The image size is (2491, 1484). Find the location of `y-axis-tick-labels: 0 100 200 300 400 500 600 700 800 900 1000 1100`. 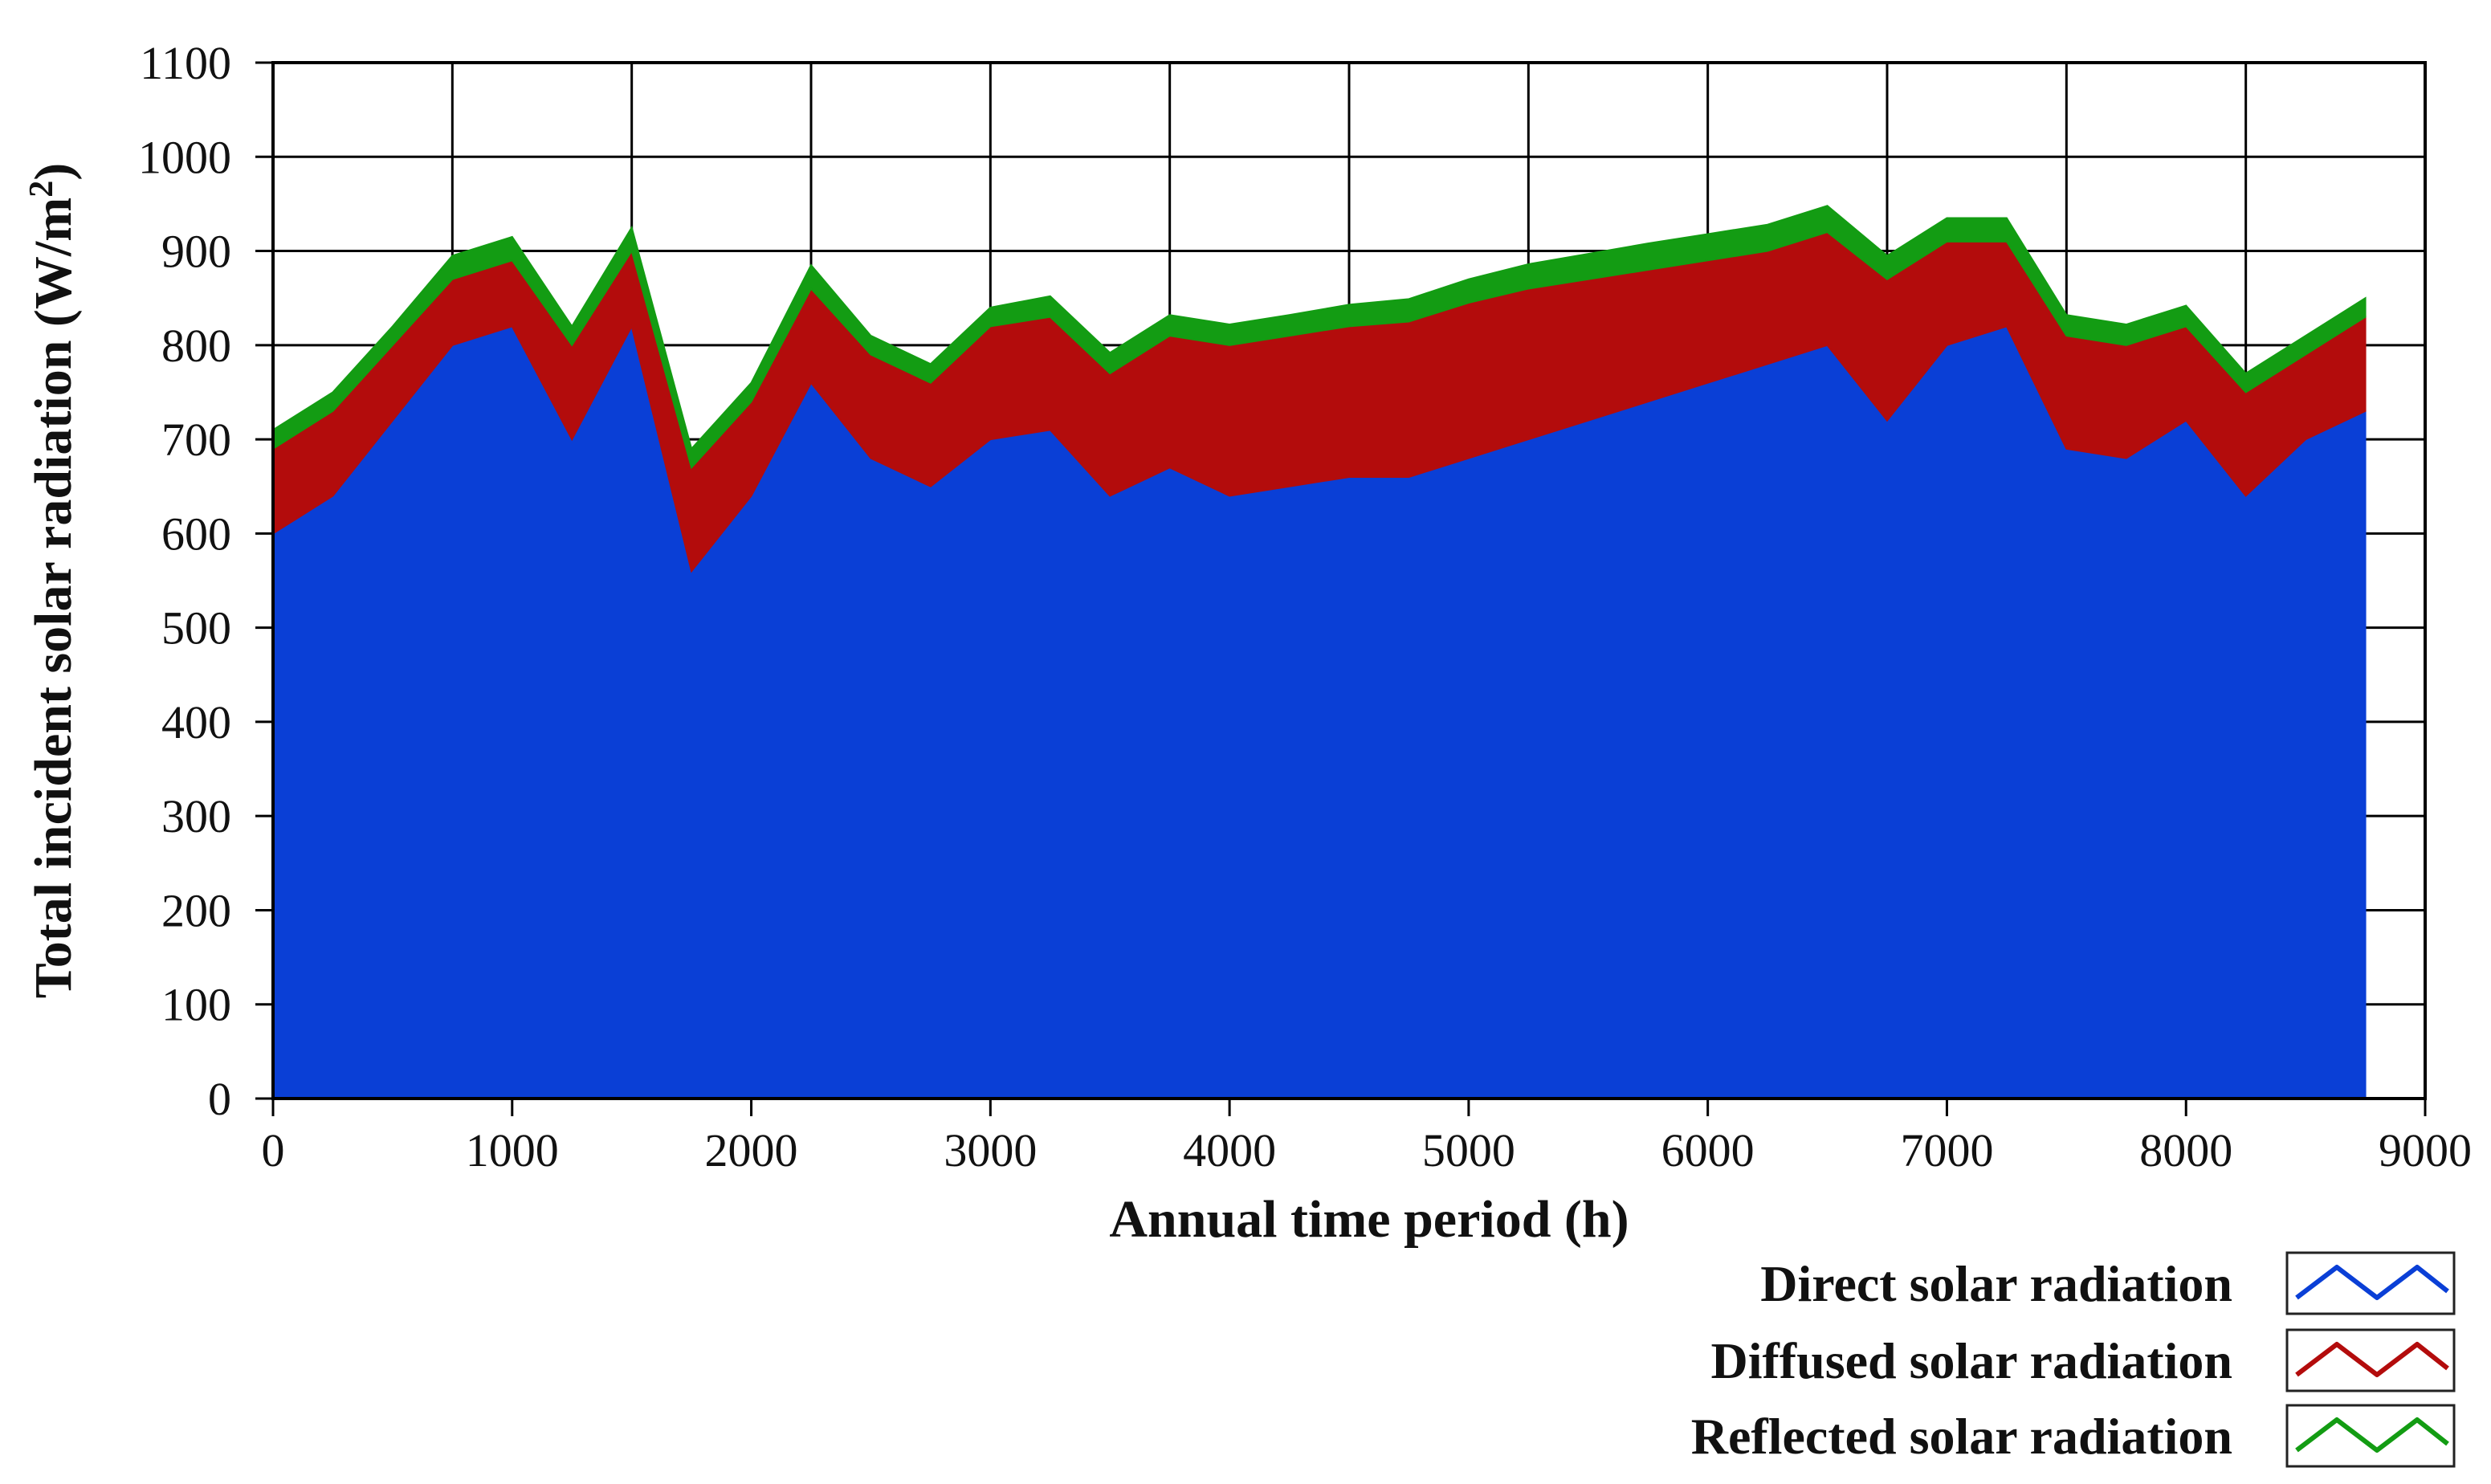

y-axis-tick-labels: 0 100 200 300 400 500 600 700 800 900 1000 1100 is located at coordinates (205, 581).